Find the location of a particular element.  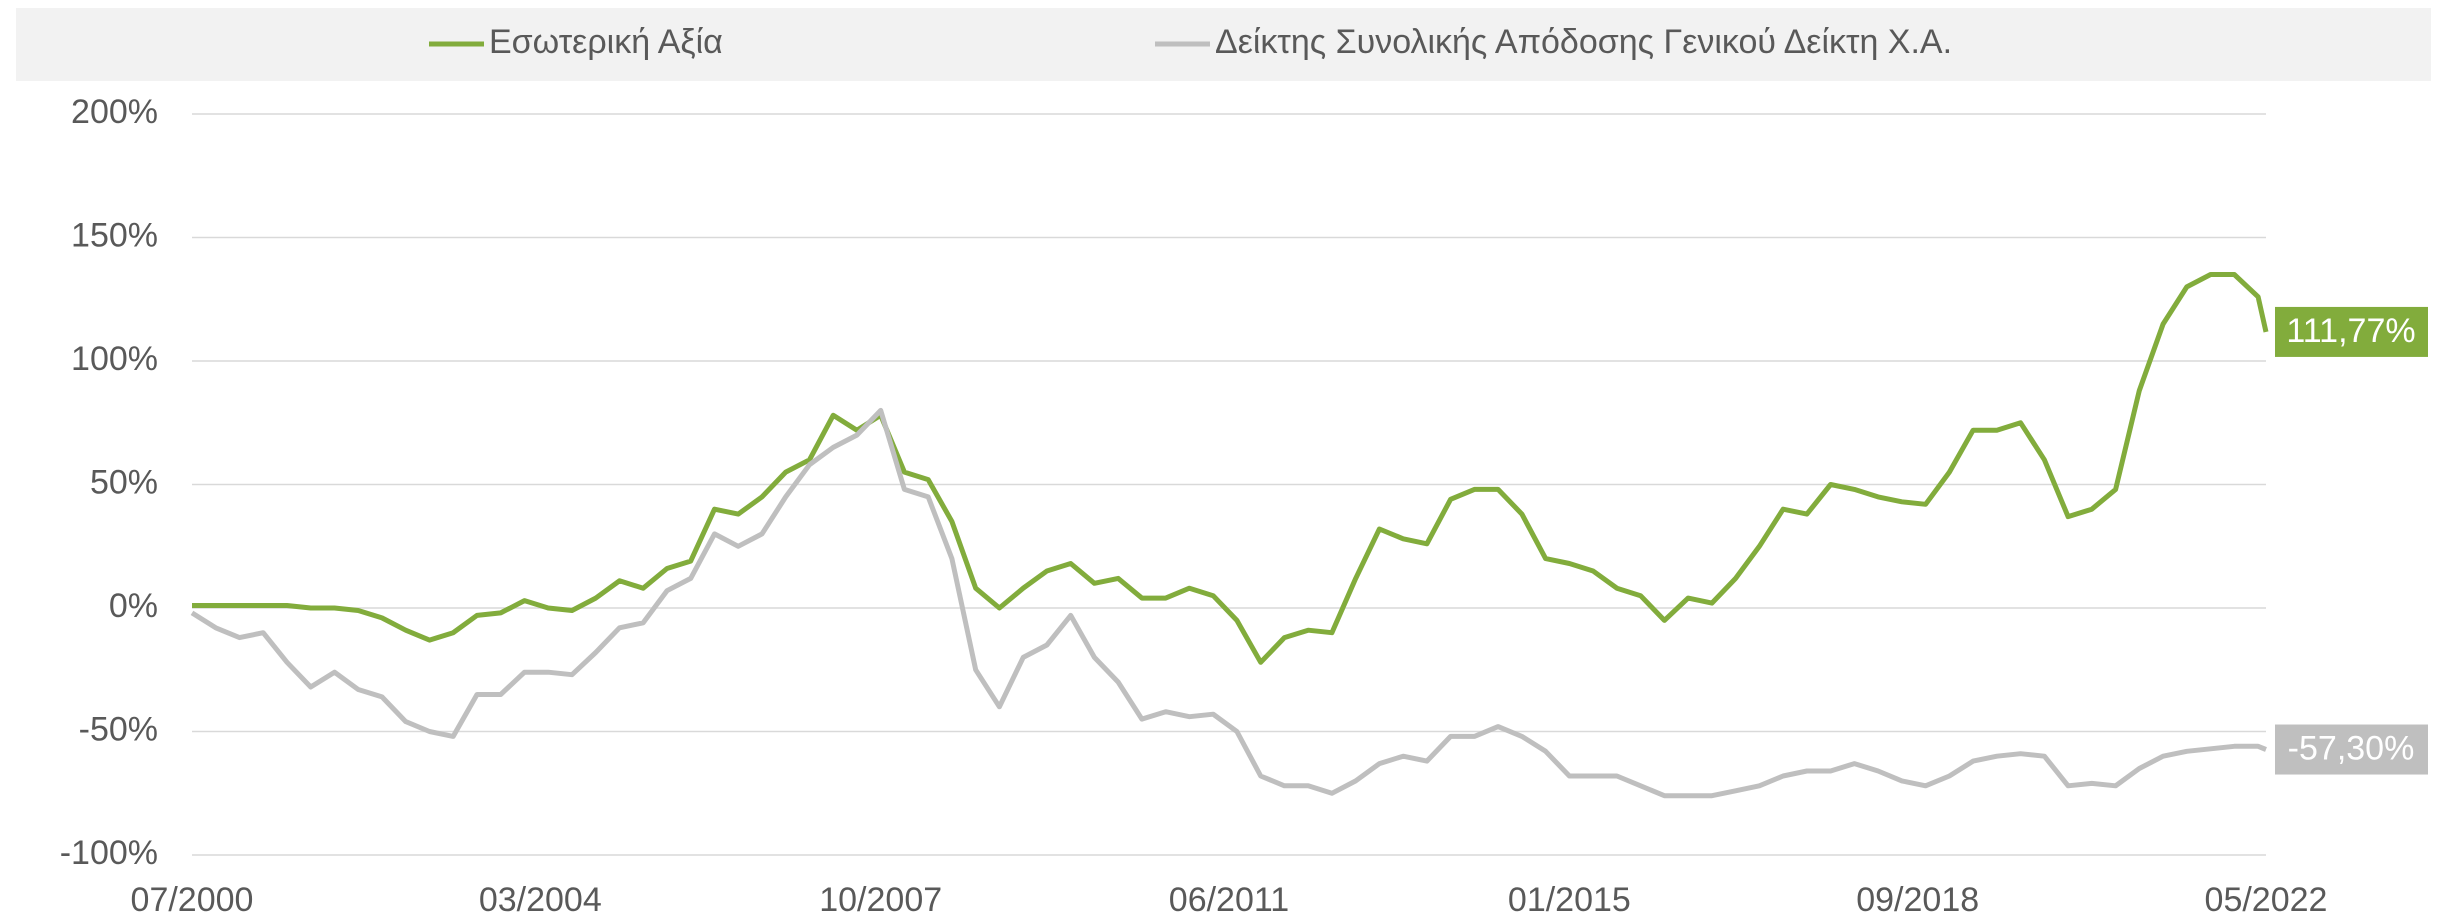

x-tick-label: 03/2004 is located at coordinates (540, 900).